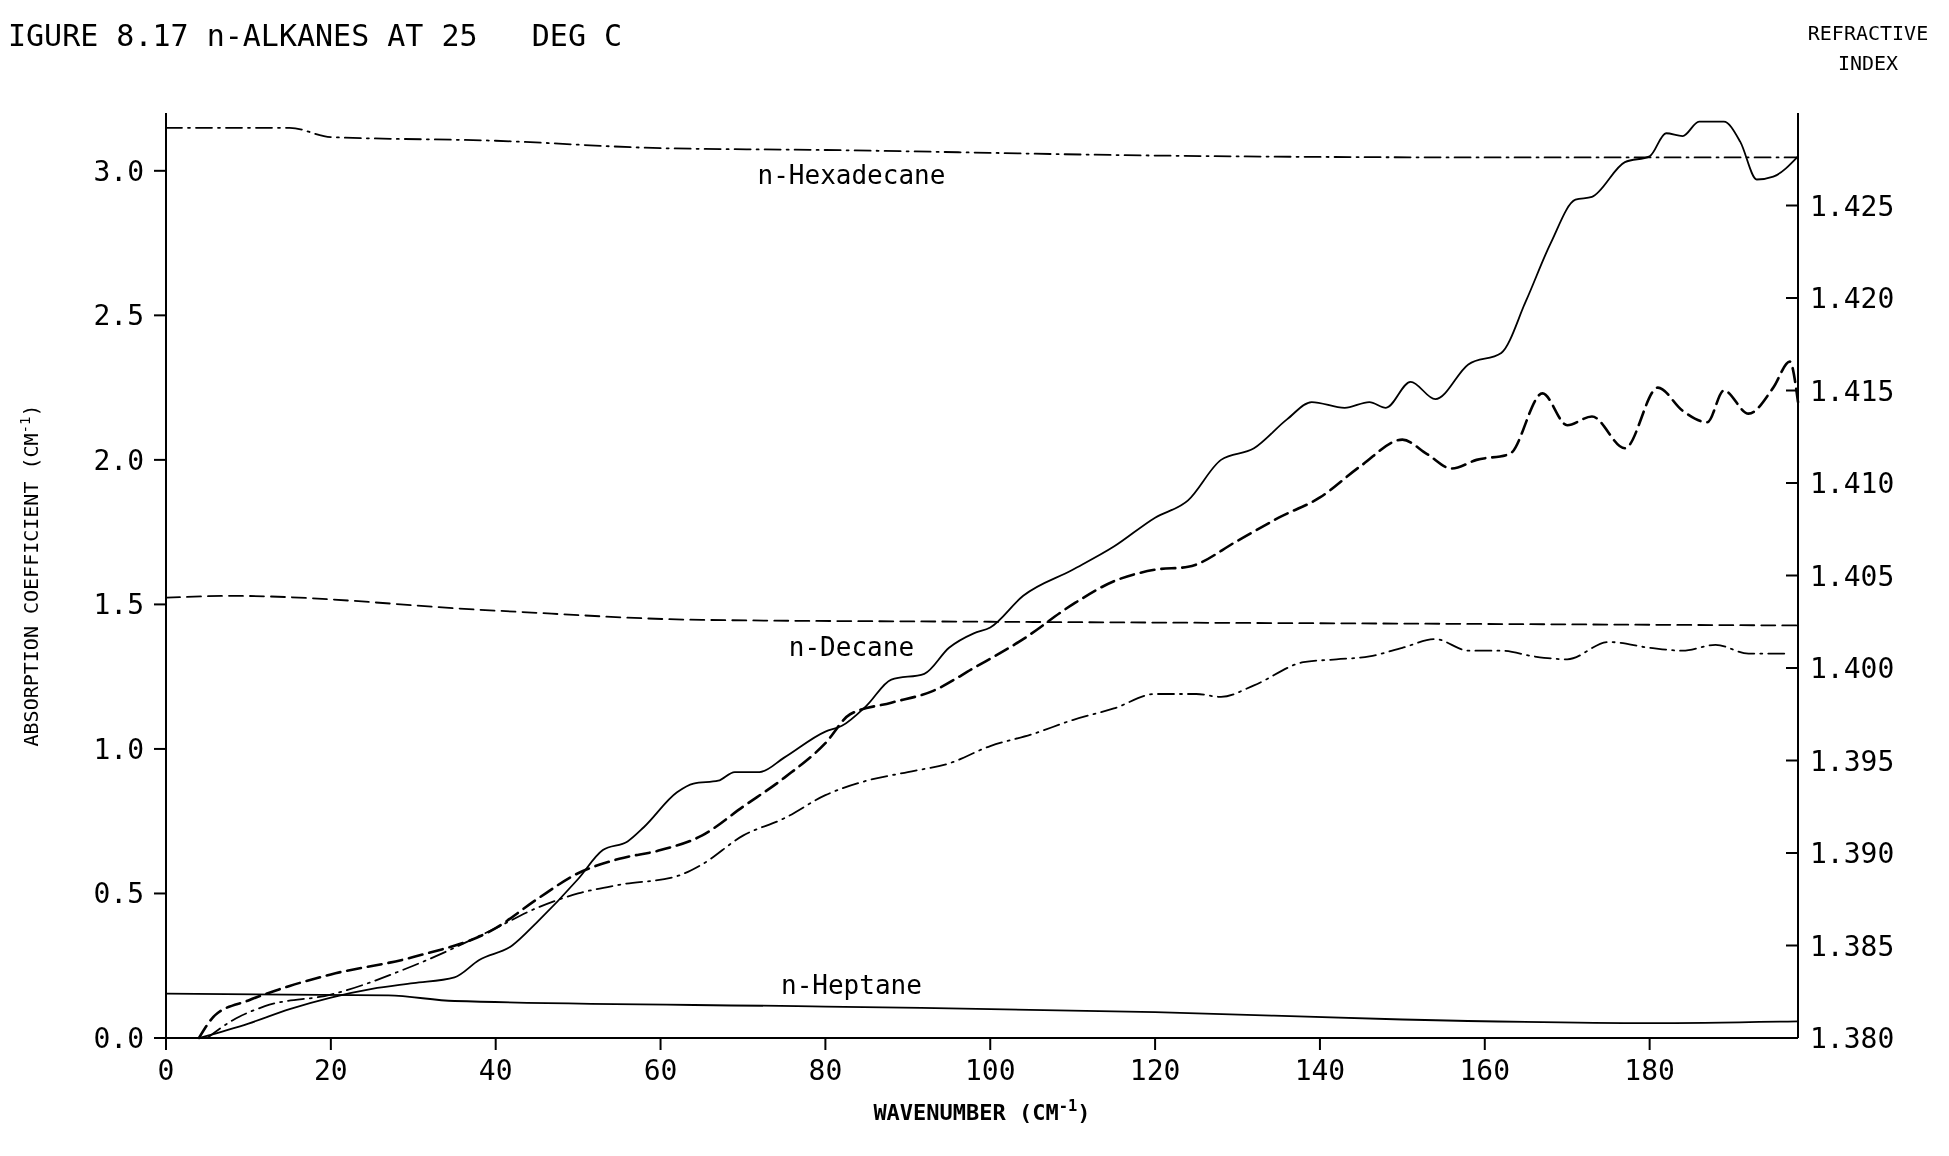 This screenshot has height=1156, width=1949. What do you see at coordinates (1852, 853) in the screenshot?
I see `y2-tick-label: 1.390` at bounding box center [1852, 853].